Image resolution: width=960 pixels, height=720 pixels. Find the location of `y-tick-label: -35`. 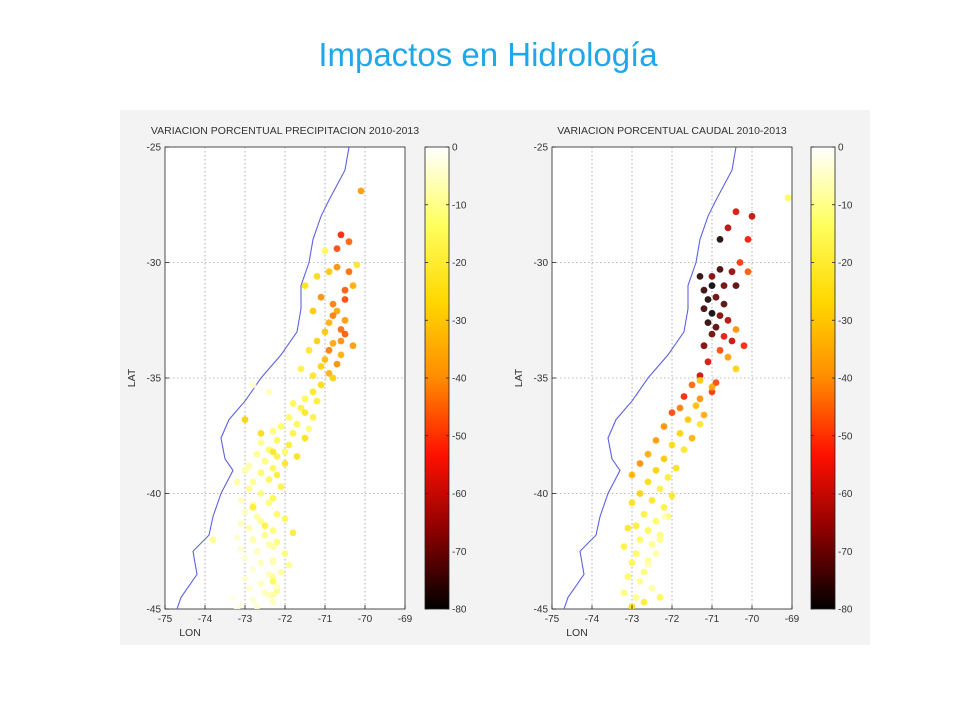

y-tick-label: -35 is located at coordinates (541, 379).